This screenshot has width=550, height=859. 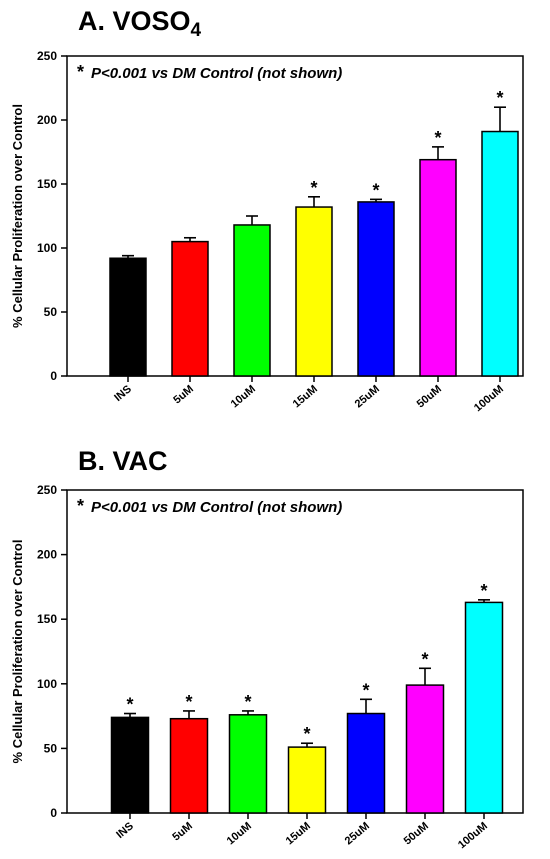 What do you see at coordinates (484, 707) in the screenshot?
I see `chart-b-bar-100um` at bounding box center [484, 707].